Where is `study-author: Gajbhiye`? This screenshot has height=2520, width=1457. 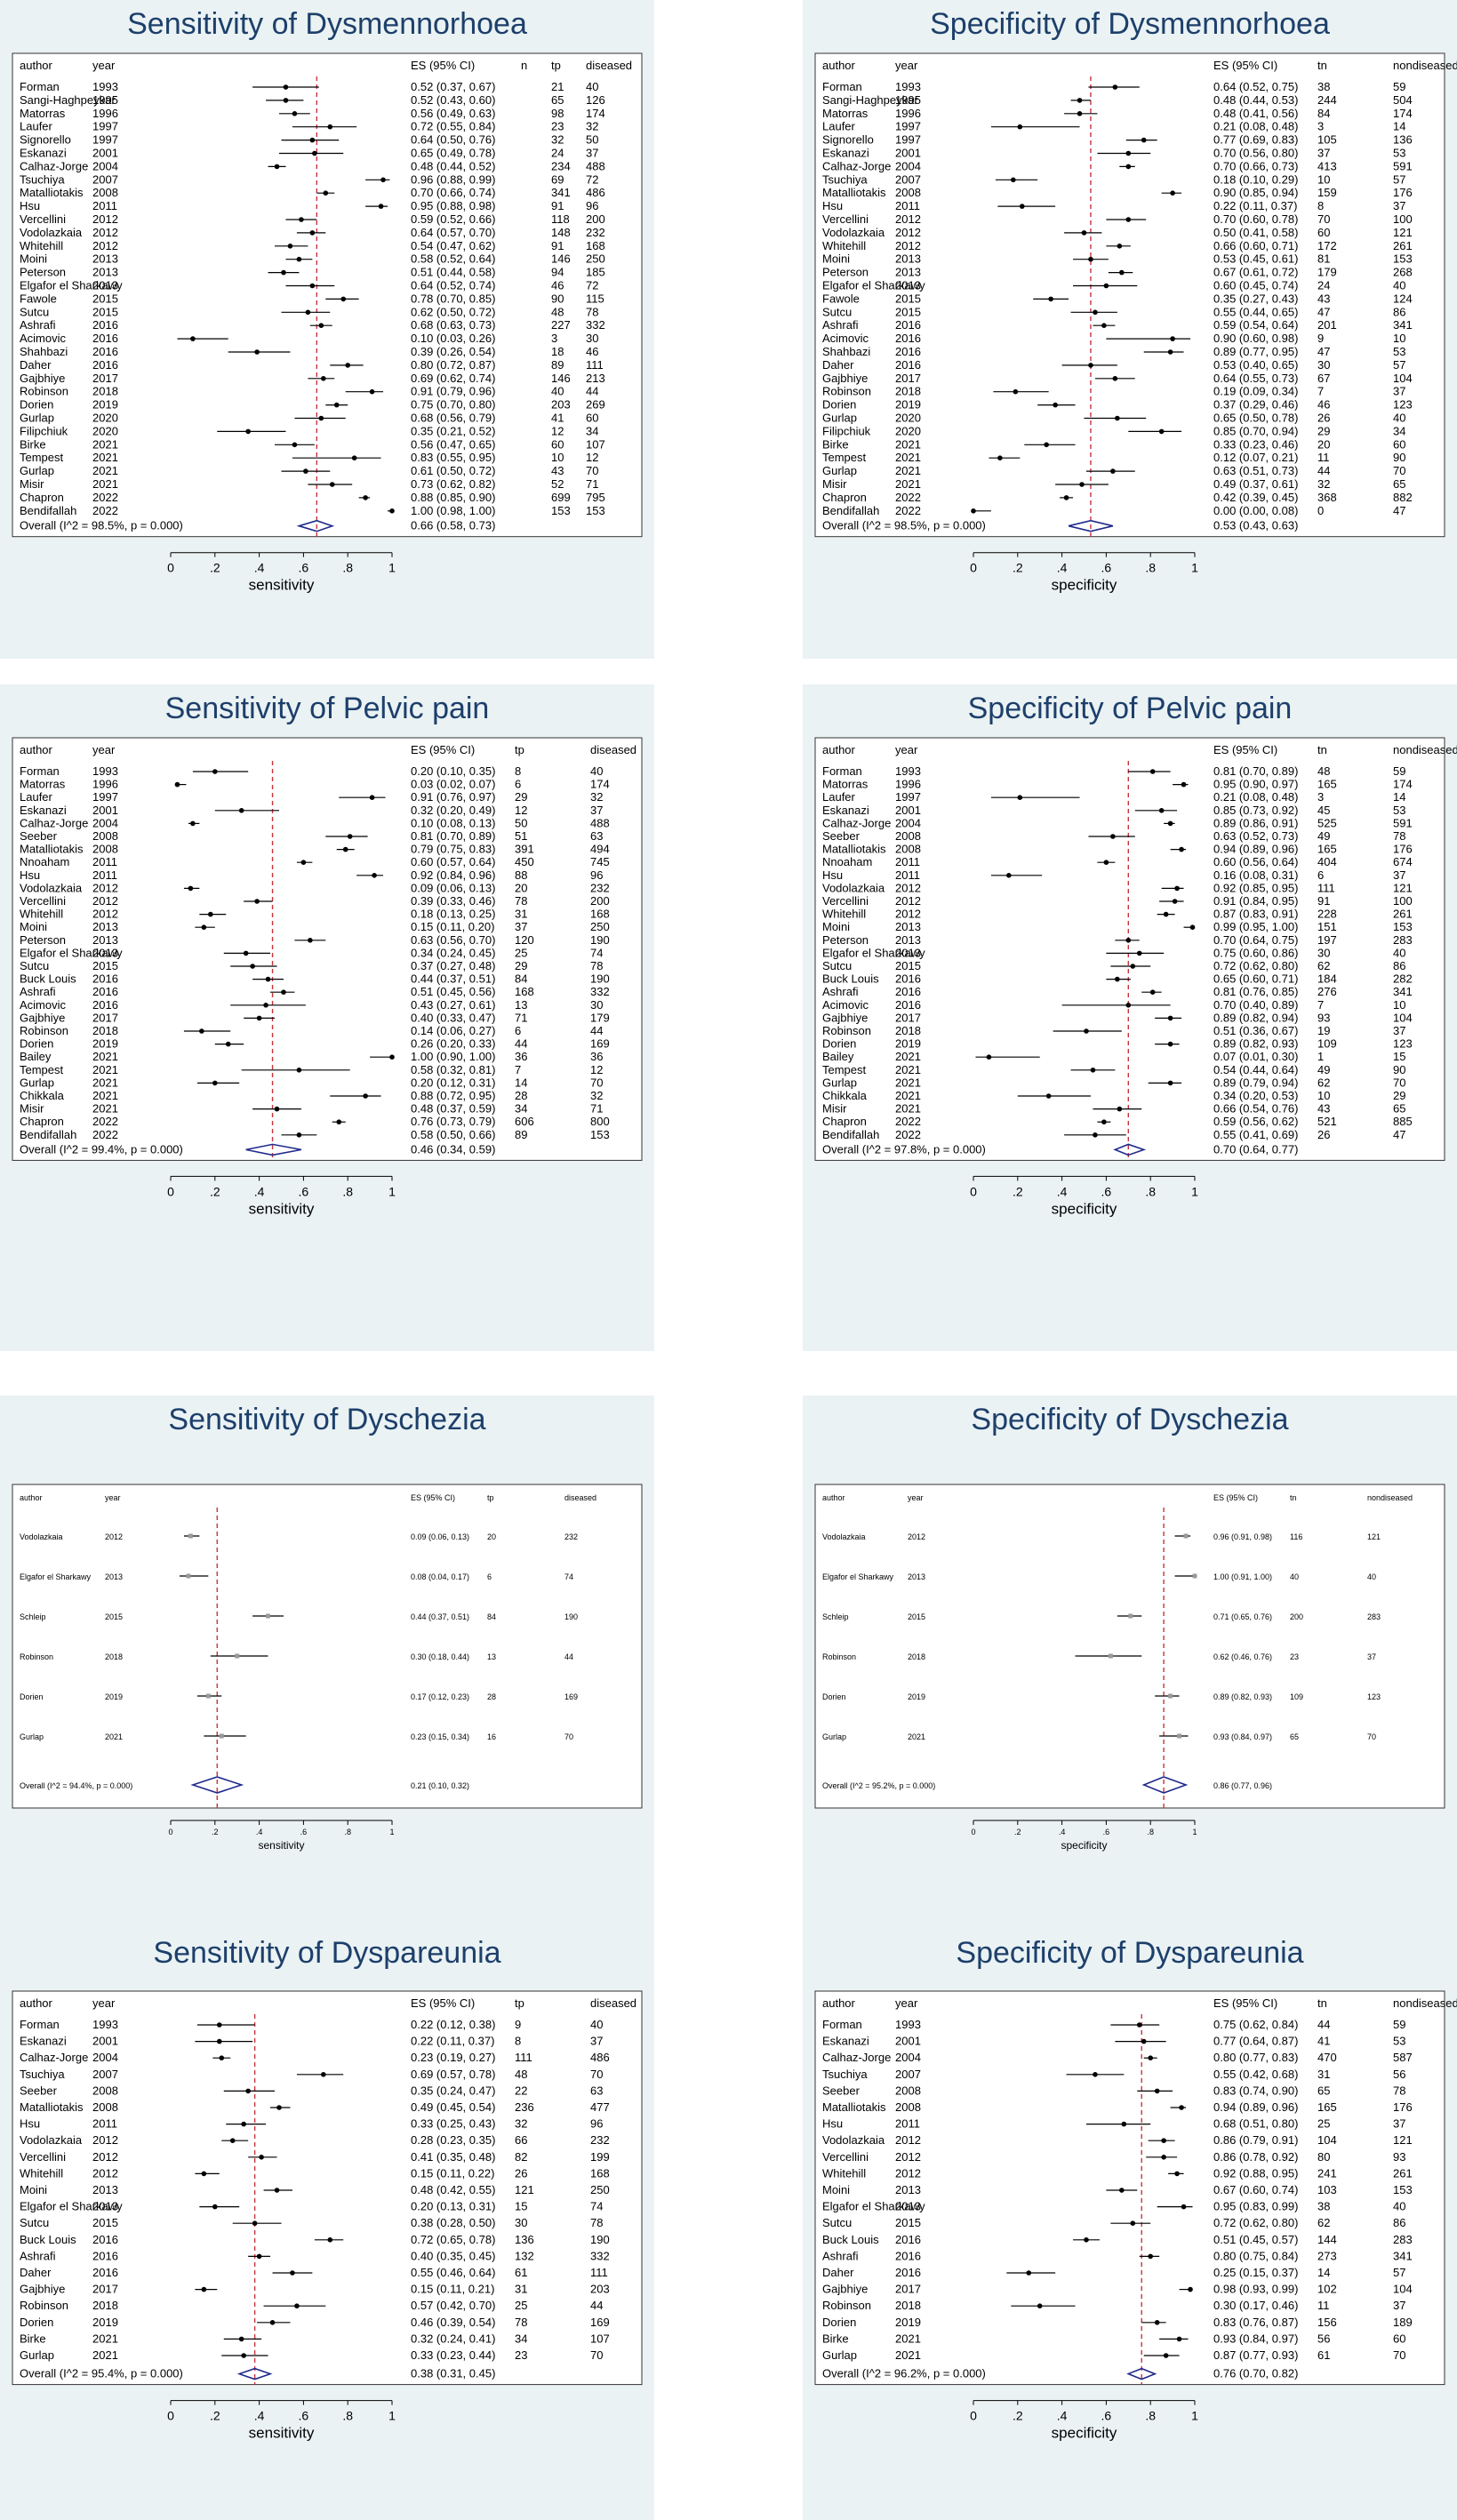 study-author: Gajbhiye is located at coordinates (42, 1017).